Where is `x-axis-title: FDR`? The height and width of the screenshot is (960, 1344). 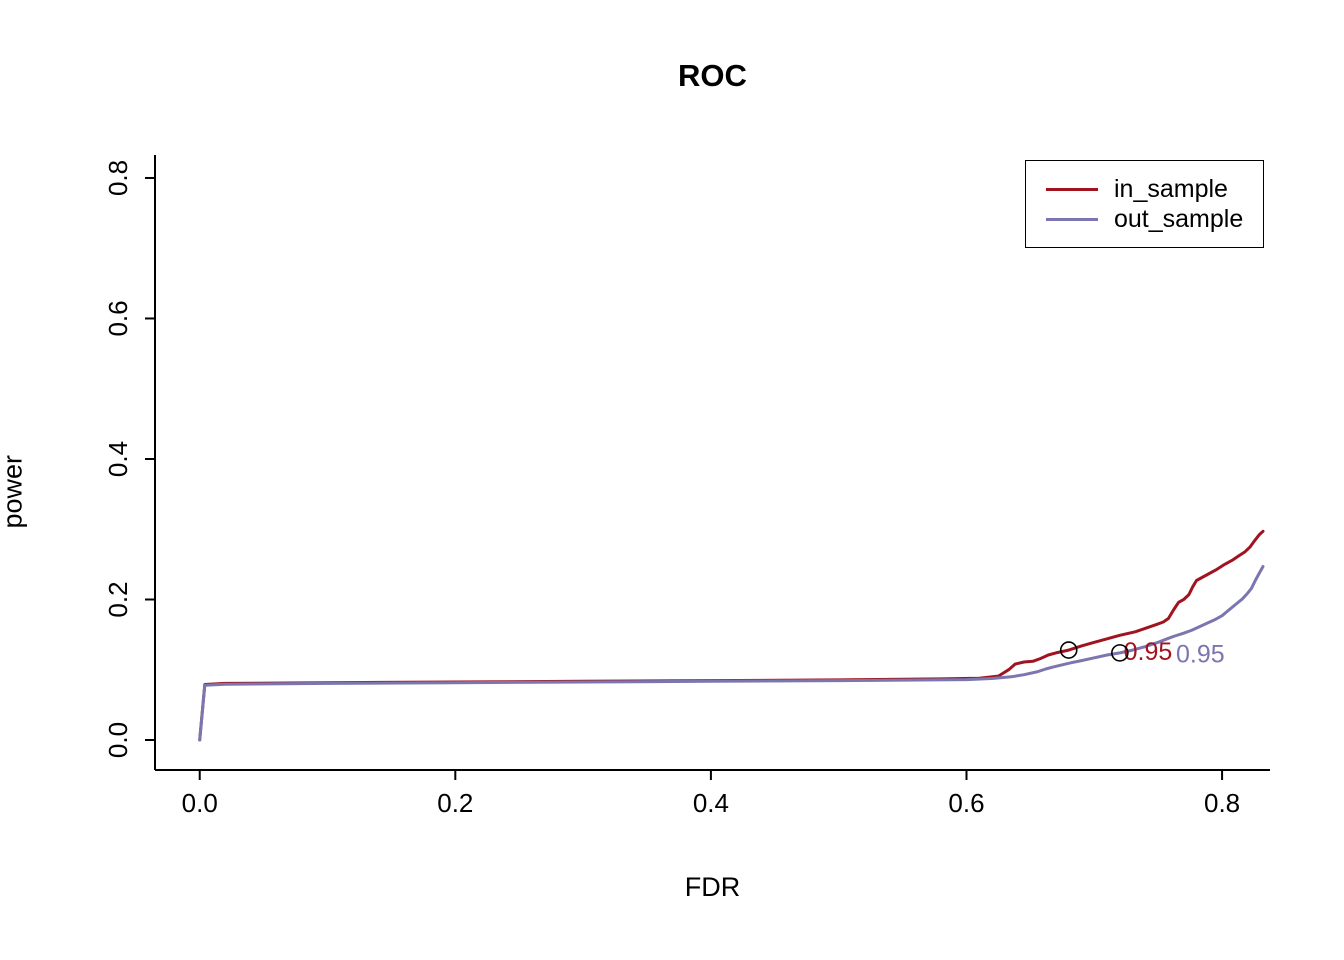
x-axis-title: FDR is located at coordinates (712, 887).